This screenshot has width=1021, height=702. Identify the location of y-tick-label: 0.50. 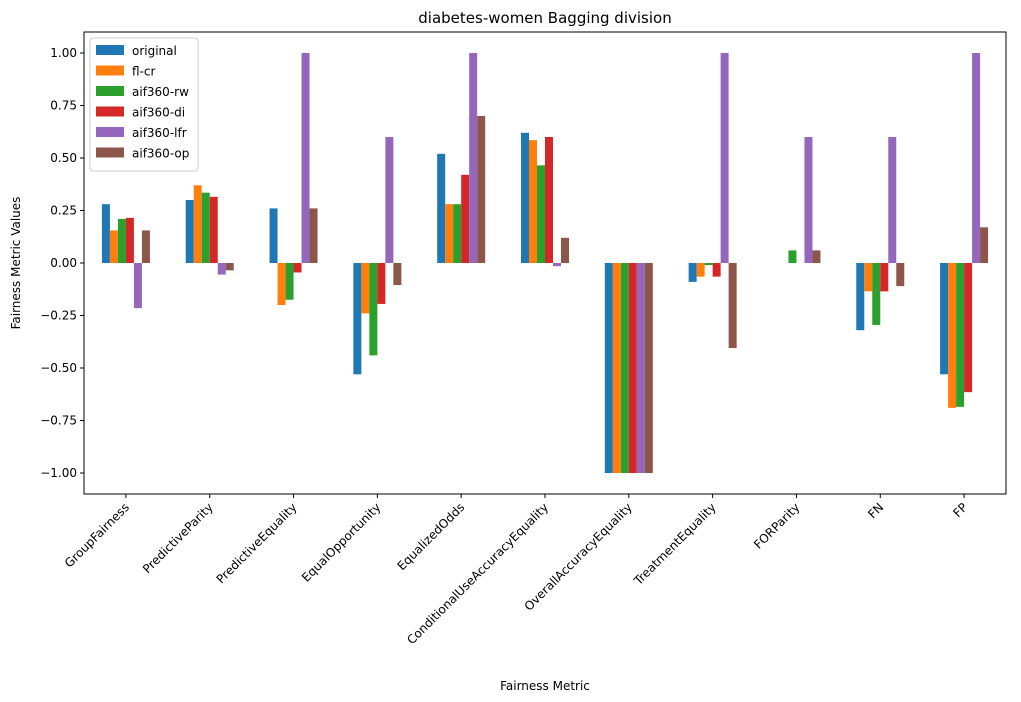
(63, 158).